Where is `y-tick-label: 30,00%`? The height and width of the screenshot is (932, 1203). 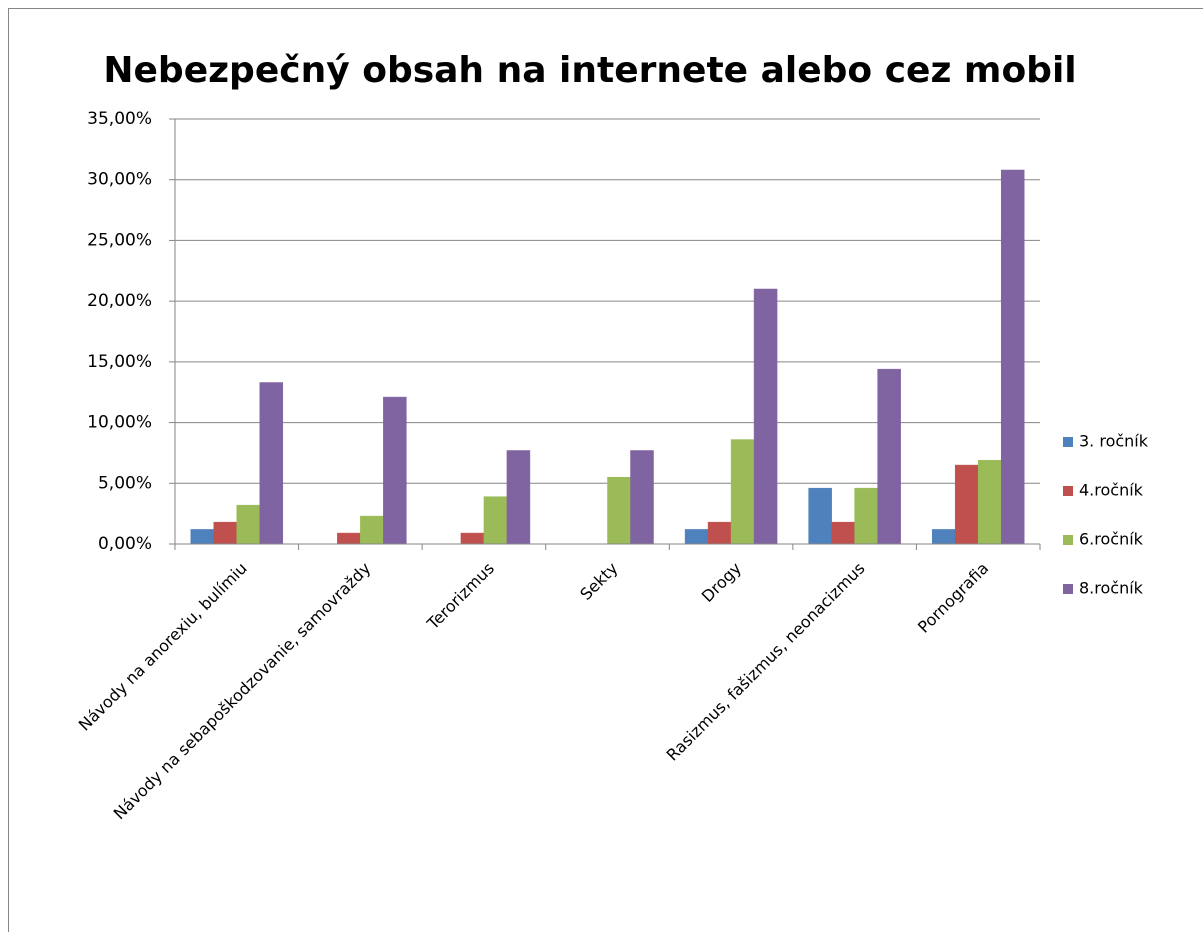 y-tick-label: 30,00% is located at coordinates (119, 180).